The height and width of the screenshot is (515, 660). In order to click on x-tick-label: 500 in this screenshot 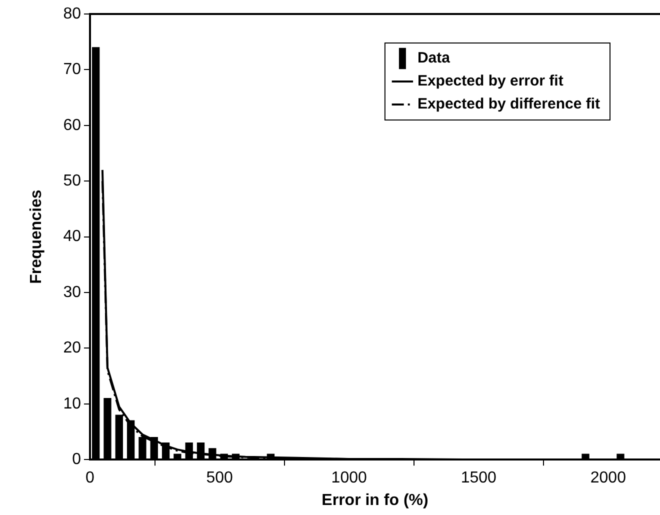, I will do `click(219, 478)`.